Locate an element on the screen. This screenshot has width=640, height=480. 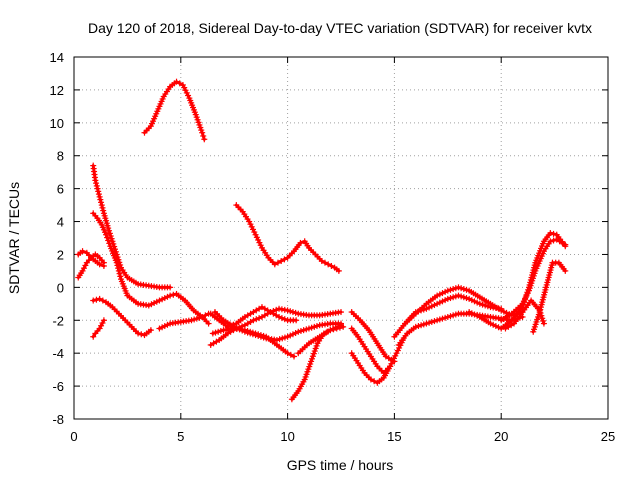
y-tick-label: 12 is located at coordinates (57, 90).